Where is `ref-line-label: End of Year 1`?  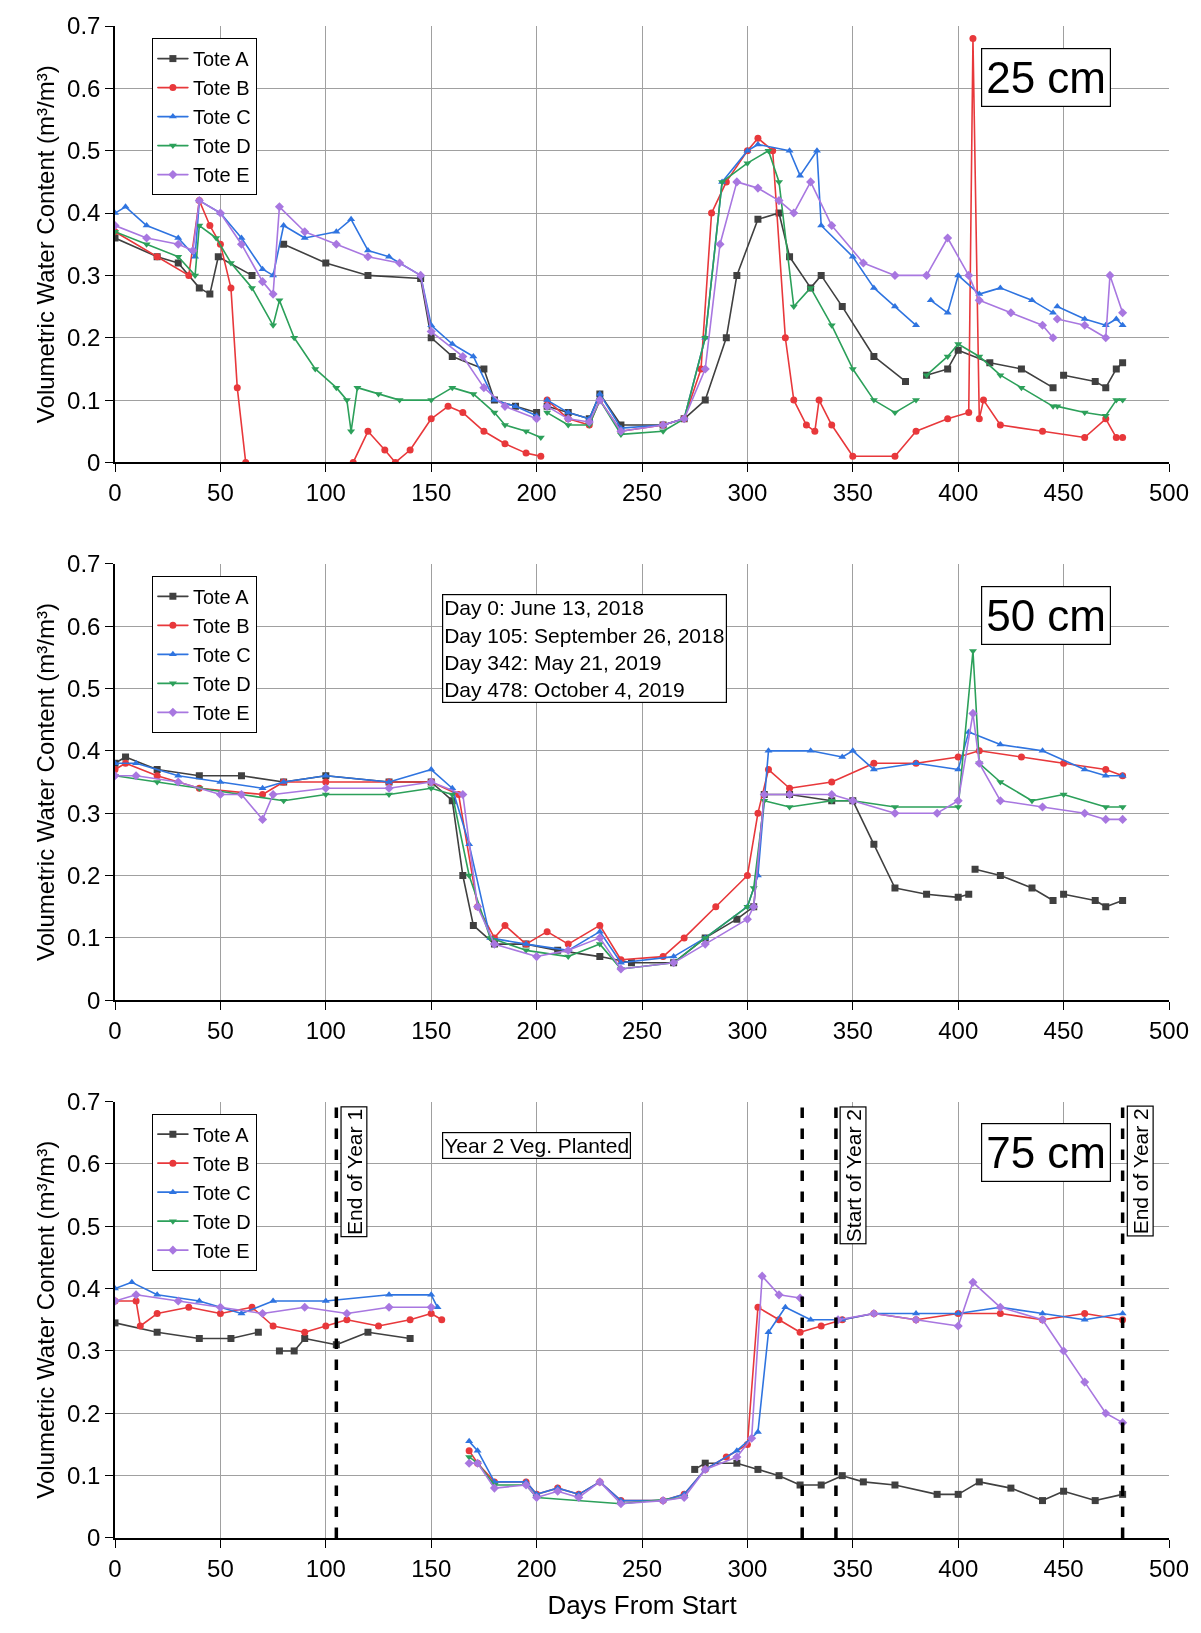 ref-line-label: End of Year 1 is located at coordinates (354, 1172).